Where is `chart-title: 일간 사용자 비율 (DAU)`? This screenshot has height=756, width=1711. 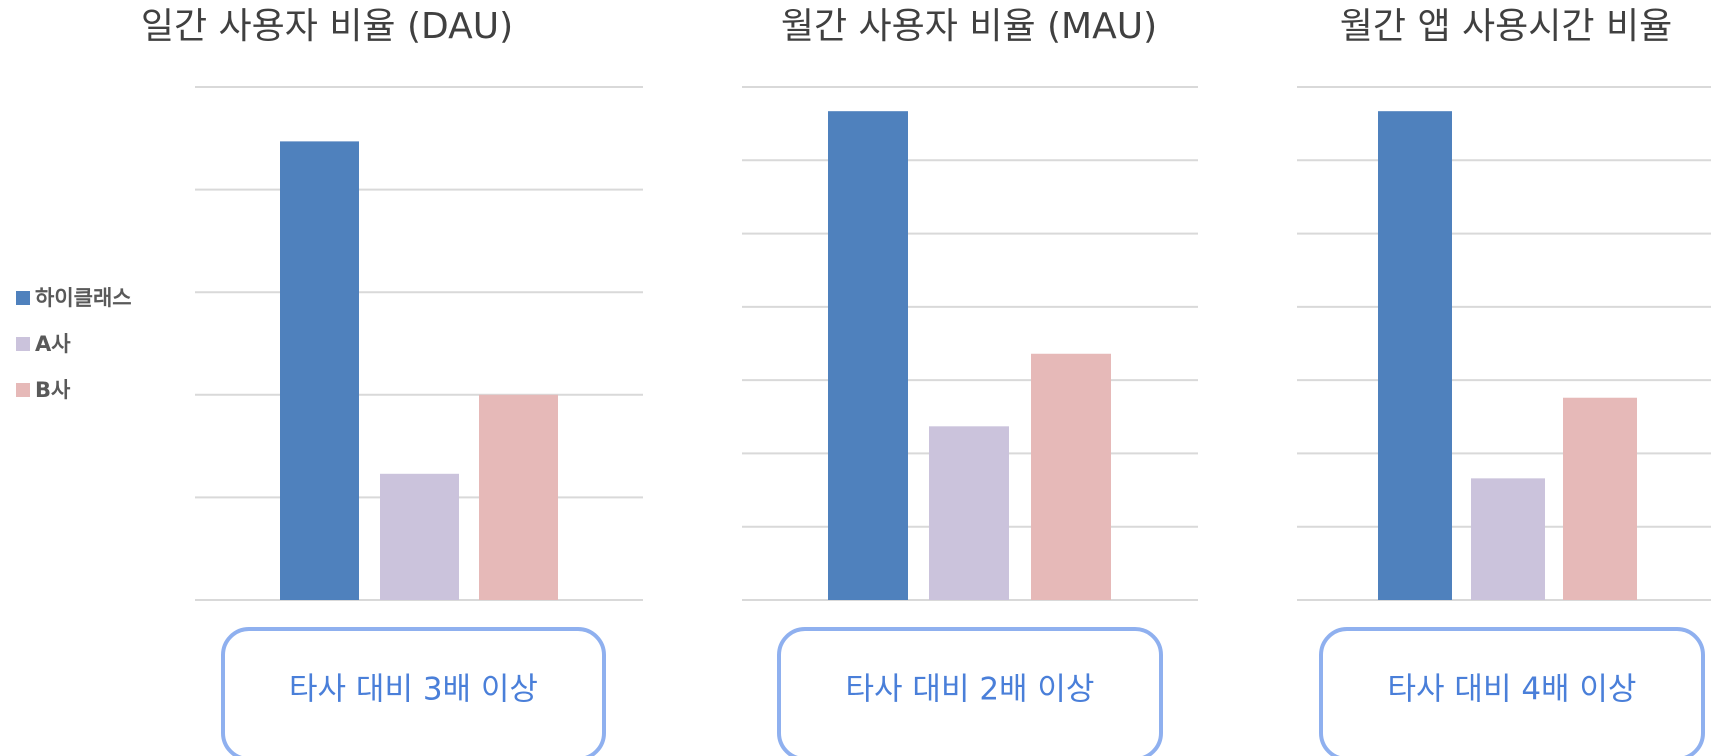
chart-title: 일간 사용자 비율 (DAU) is located at coordinates (327, 26).